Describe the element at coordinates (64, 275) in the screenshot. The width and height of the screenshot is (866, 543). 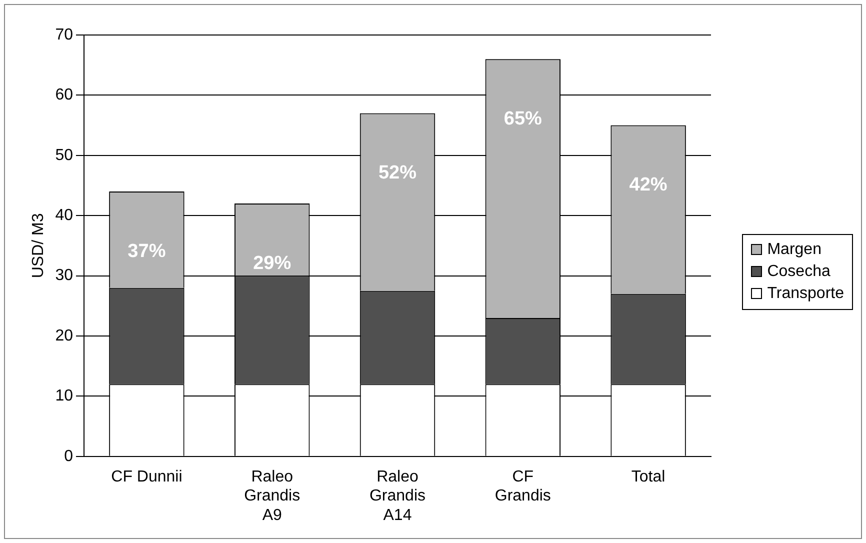
I see `y-tick-label: 30` at that location.